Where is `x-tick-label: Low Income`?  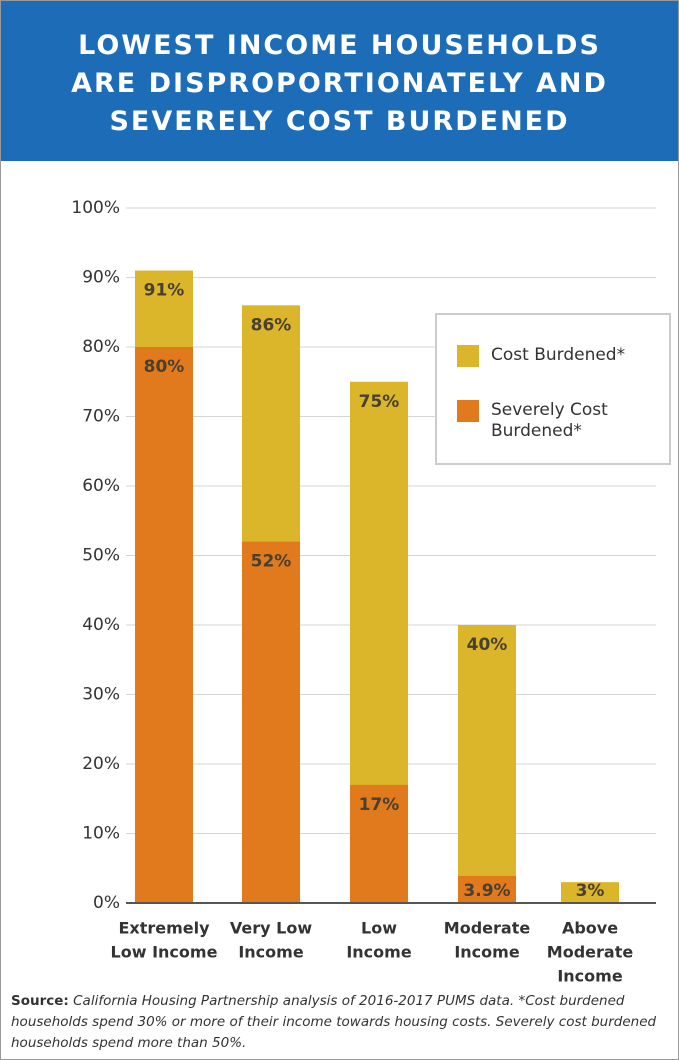 x-tick-label: Low Income is located at coordinates (164, 952).